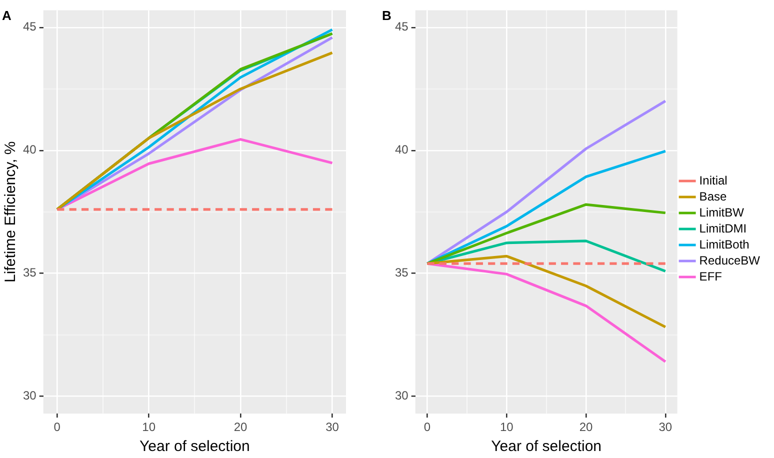 The height and width of the screenshot is (458, 774). I want to click on chart-title: B, so click(387, 16).